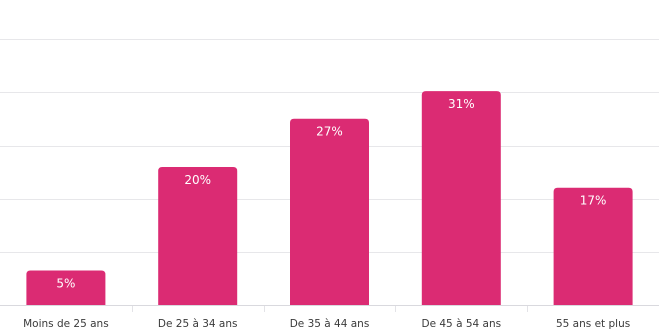  What do you see at coordinates (461, 324) in the screenshot?
I see `category-label-3: De 45 à 54 ans` at bounding box center [461, 324].